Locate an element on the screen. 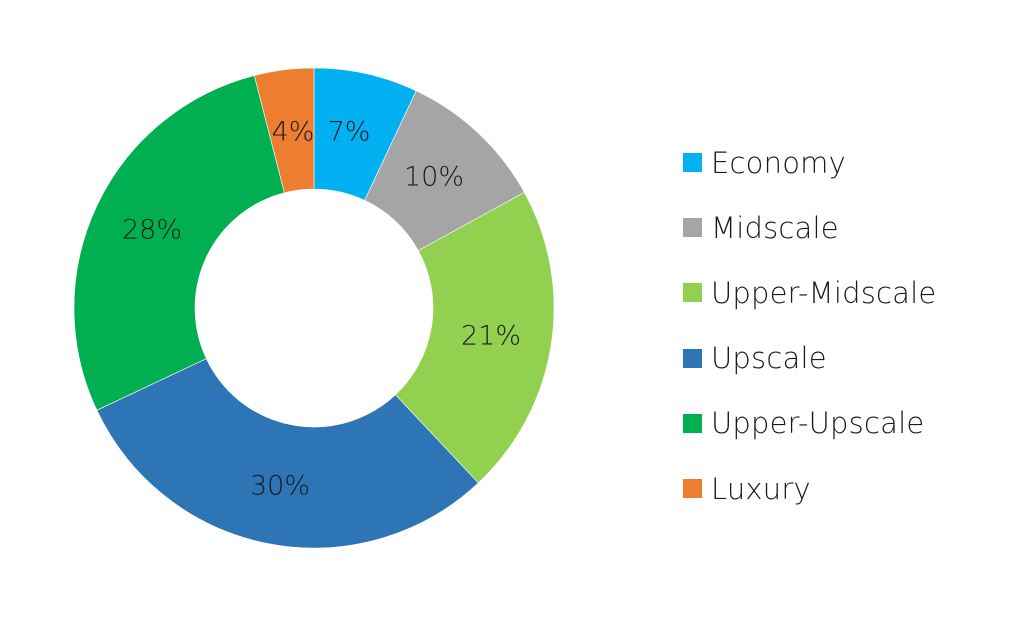 This screenshot has height=644, width=1024. legend-item-luxury: Luxury is located at coordinates (809, 488).